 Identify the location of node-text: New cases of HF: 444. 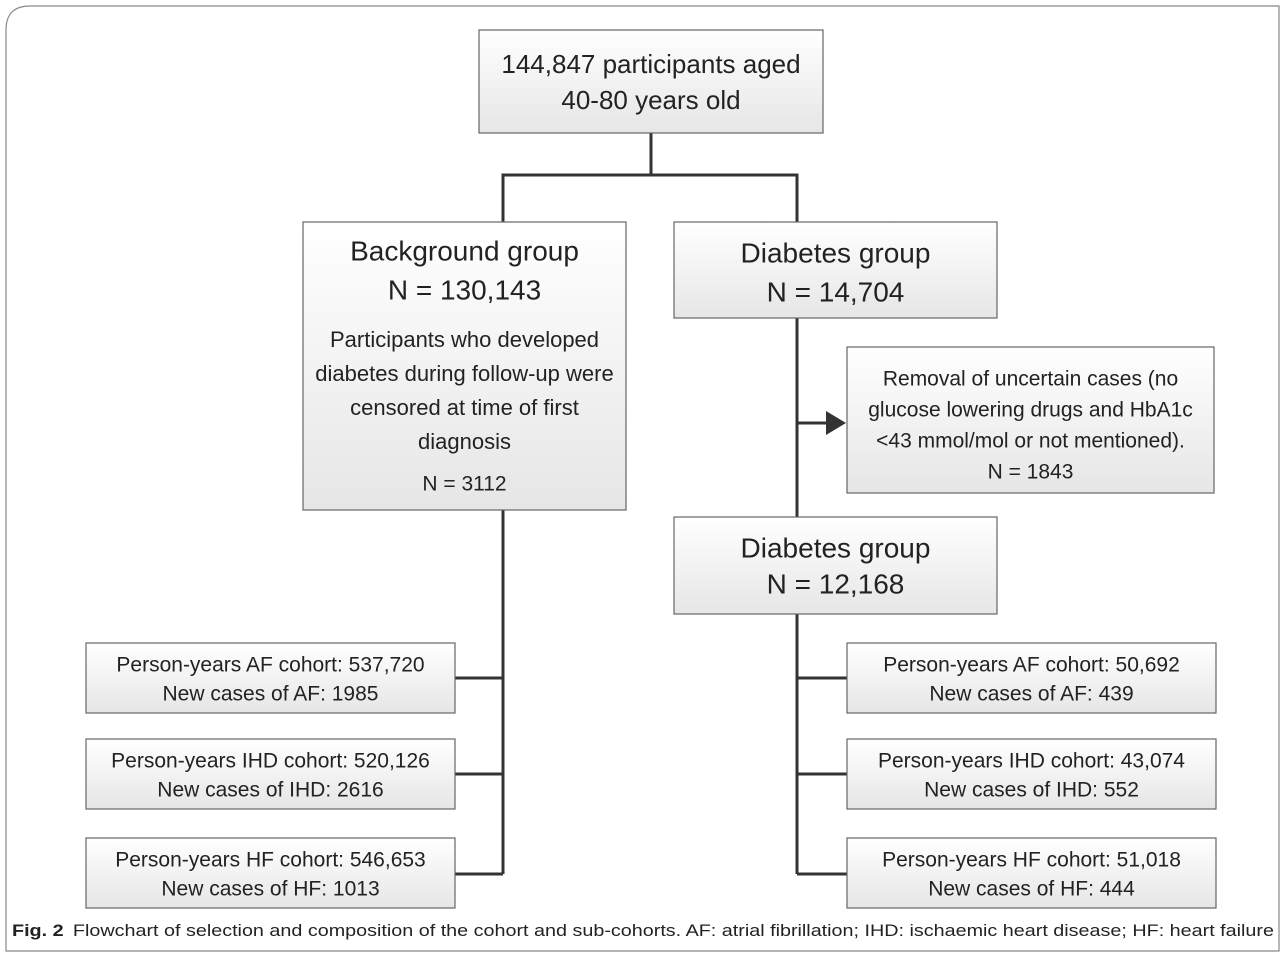
(1031, 889).